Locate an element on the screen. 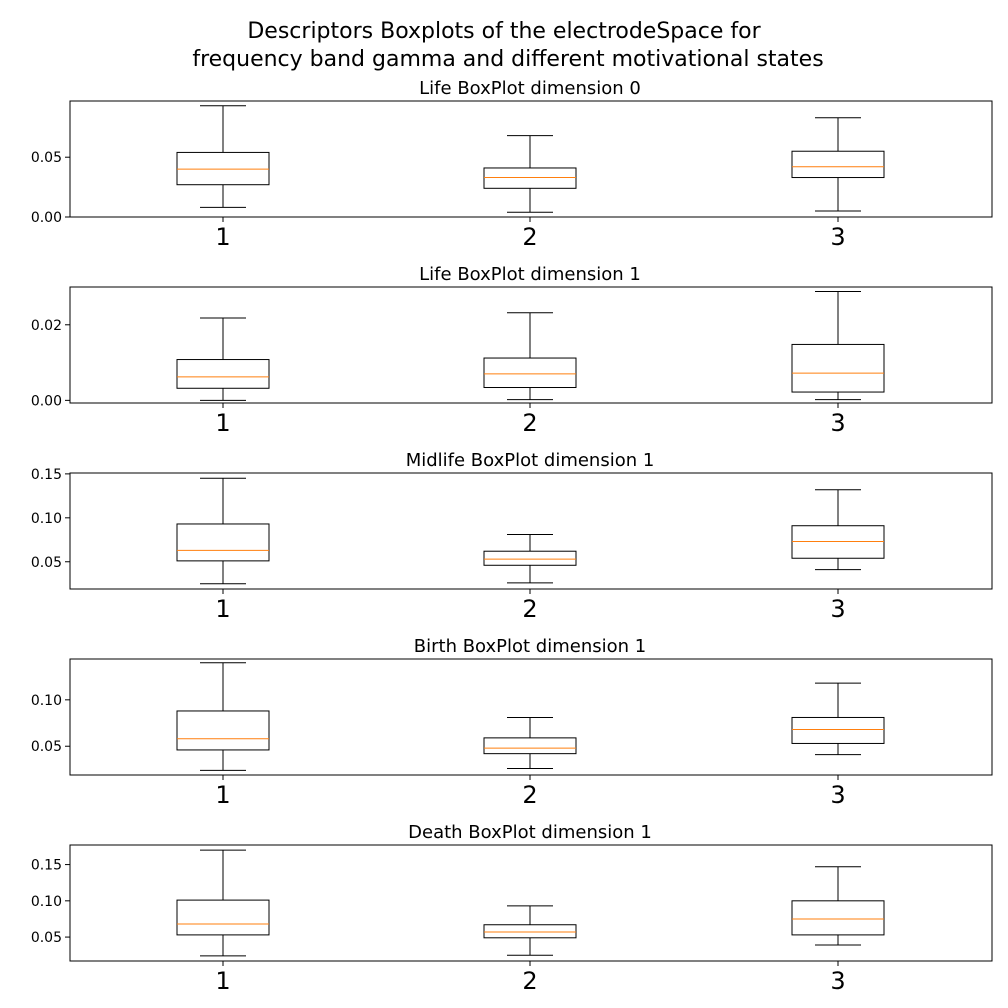 The height and width of the screenshot is (1008, 1008). subplot-title: Midlife BoxPlot dimension 1 is located at coordinates (530, 460).